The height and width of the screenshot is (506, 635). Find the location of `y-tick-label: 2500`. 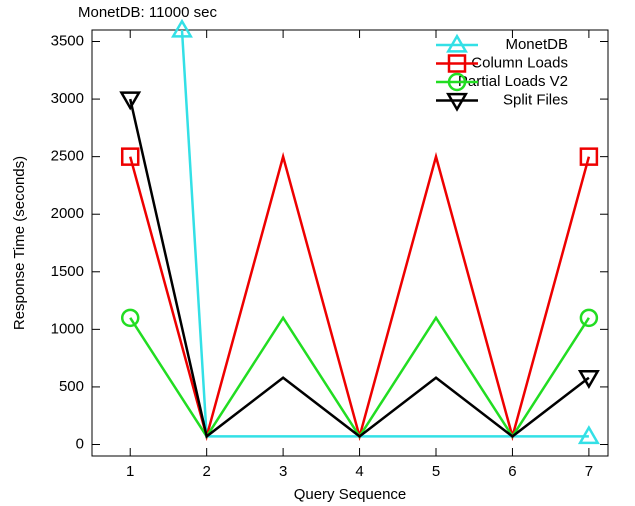

y-tick-label: 2500 is located at coordinates (67, 156).